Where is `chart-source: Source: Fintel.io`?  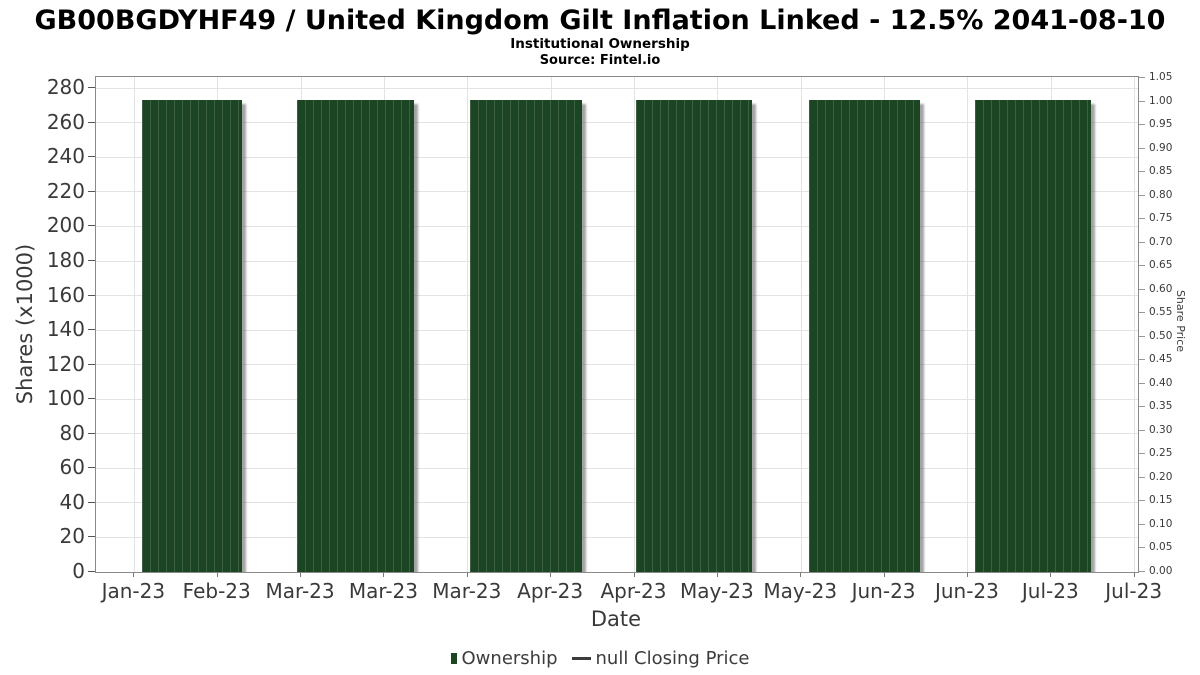 chart-source: Source: Fintel.io is located at coordinates (600, 60).